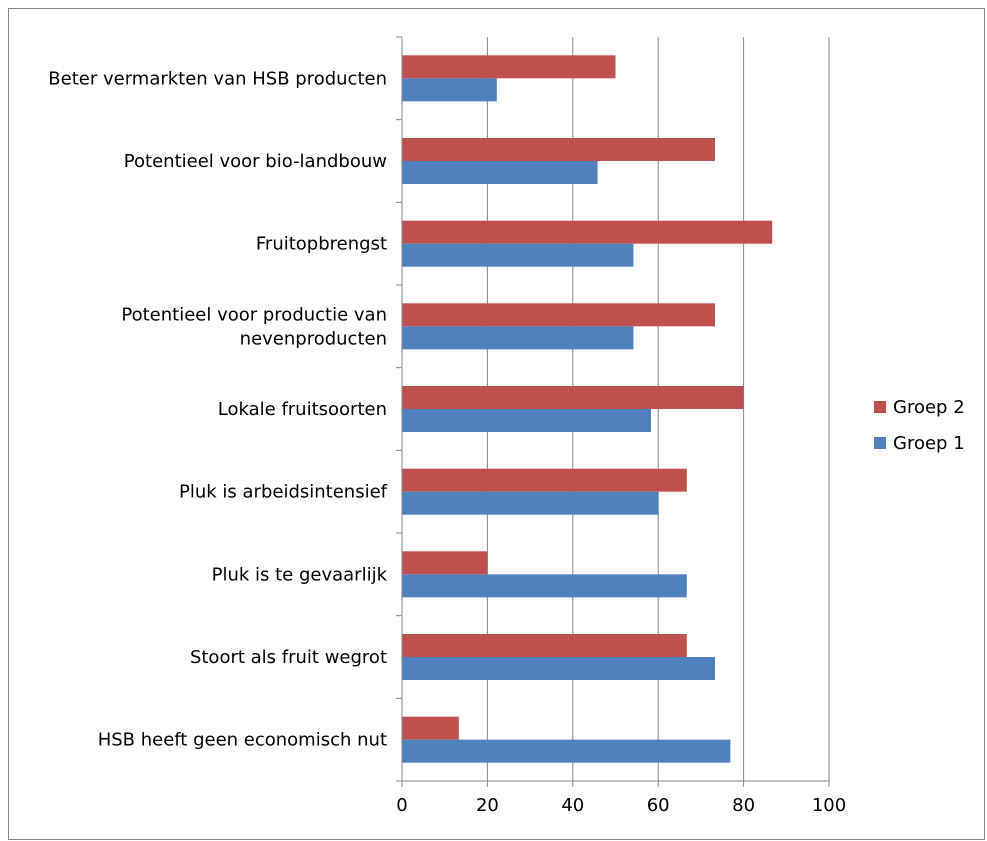 This screenshot has width=987, height=841. I want to click on legend-label-groep-1: Groep 1, so click(929, 443).